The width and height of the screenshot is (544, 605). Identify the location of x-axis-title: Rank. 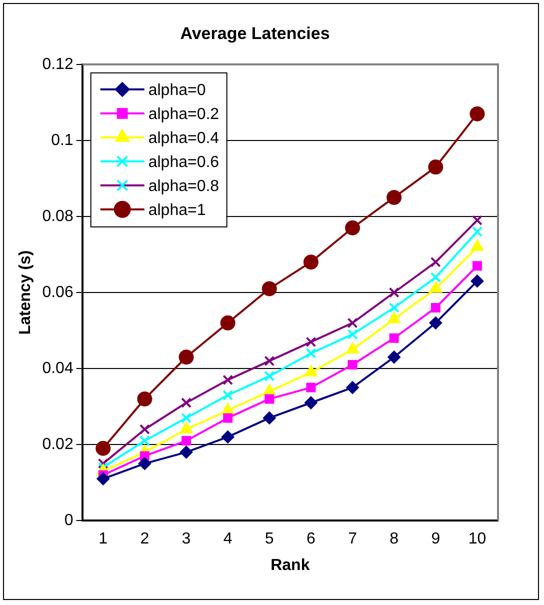
(290, 565).